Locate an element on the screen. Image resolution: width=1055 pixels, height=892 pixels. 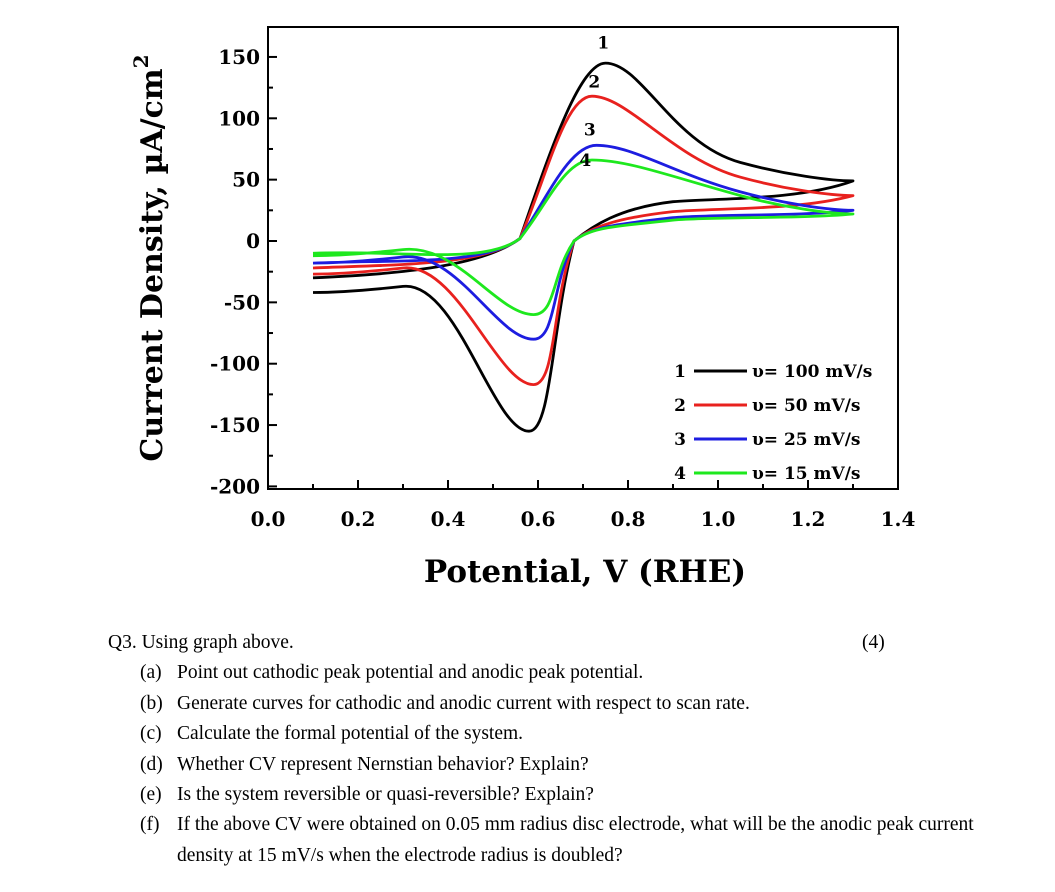
x-axis-title: Potential, V (RHE) is located at coordinates (585, 572).